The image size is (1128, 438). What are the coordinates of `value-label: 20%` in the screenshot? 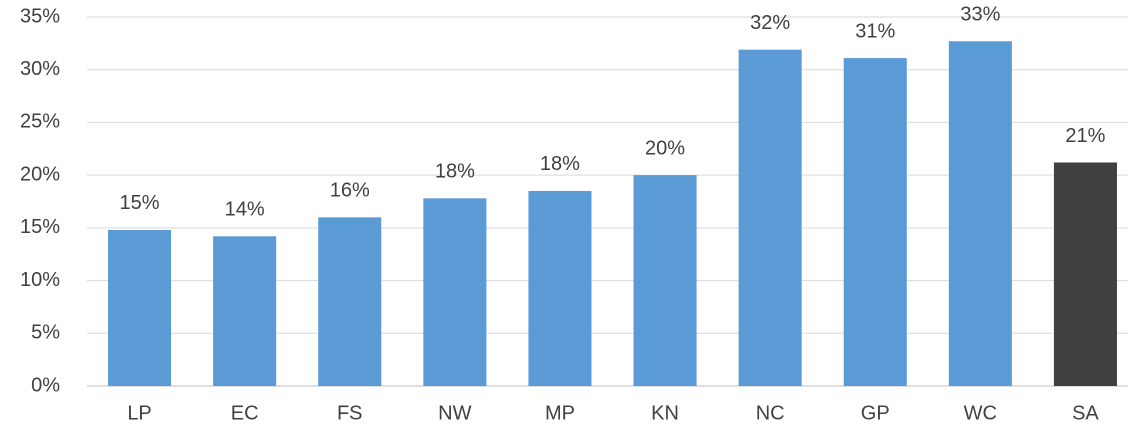 It's located at (665, 148).